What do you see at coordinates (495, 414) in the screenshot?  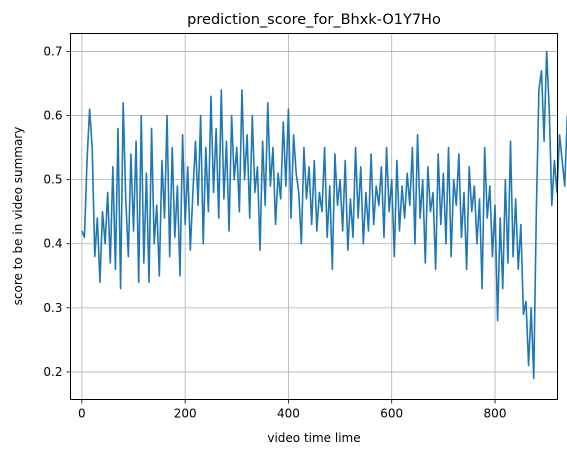 I see `x-tick-label: 800` at bounding box center [495, 414].